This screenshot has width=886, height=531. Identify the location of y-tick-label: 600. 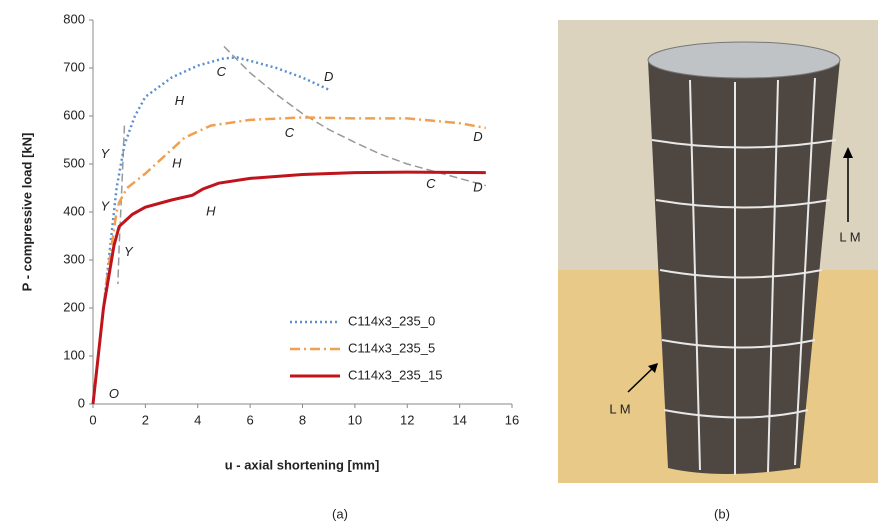
(74, 114).